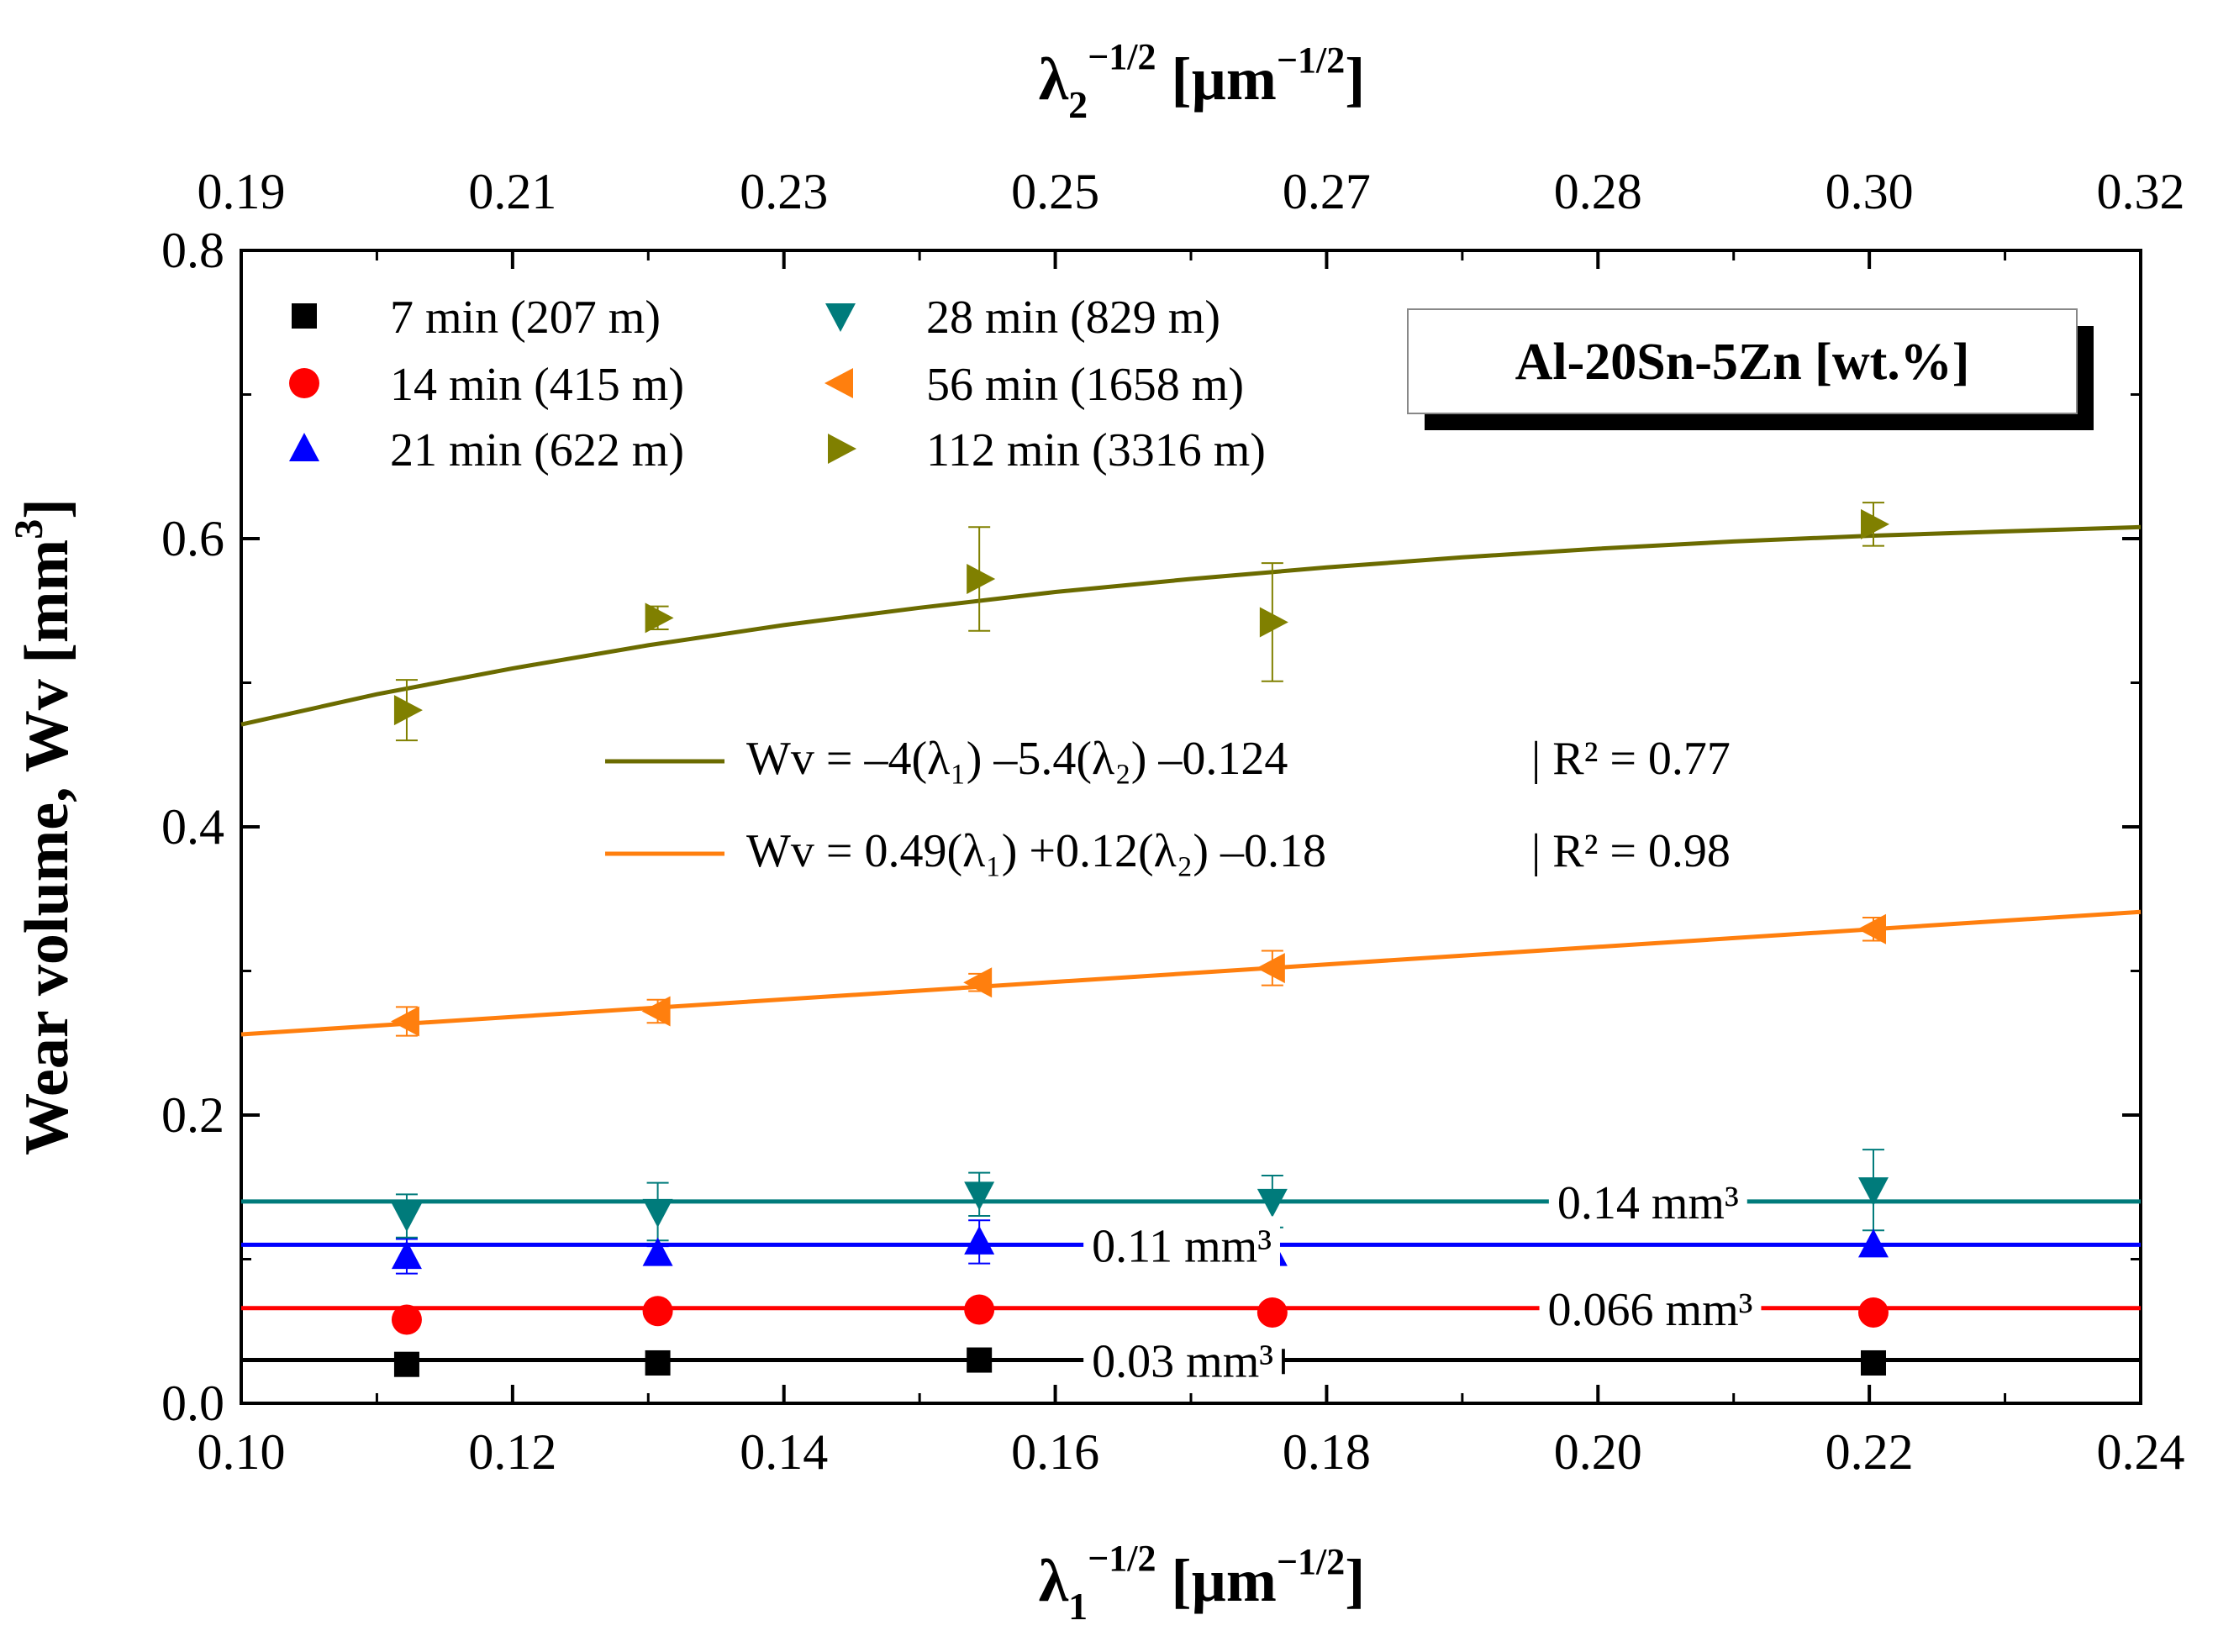 The image size is (2218, 1652). Describe the element at coordinates (1191, 625) in the screenshot. I see `fit-line-112-min-3316-m` at that location.